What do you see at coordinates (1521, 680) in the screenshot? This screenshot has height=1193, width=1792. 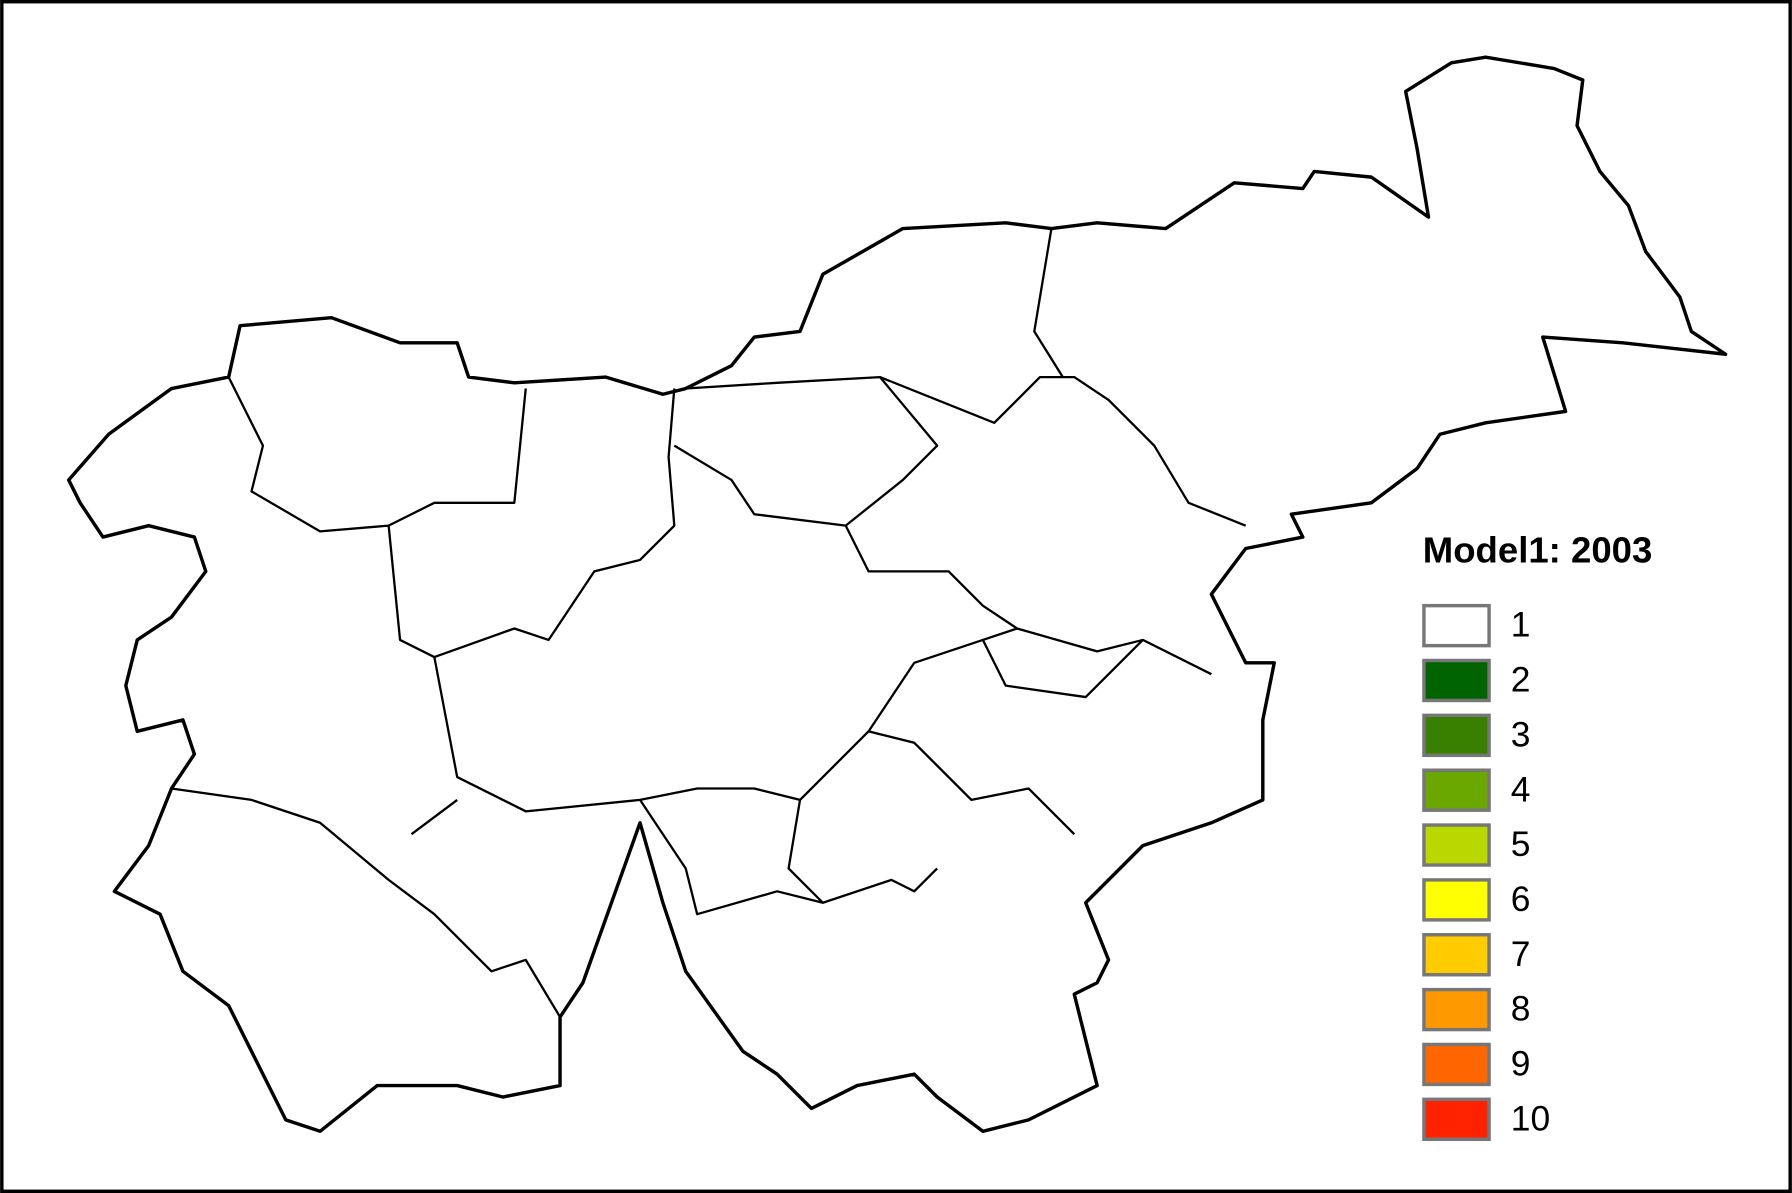 I see `legend-label: 2` at bounding box center [1521, 680].